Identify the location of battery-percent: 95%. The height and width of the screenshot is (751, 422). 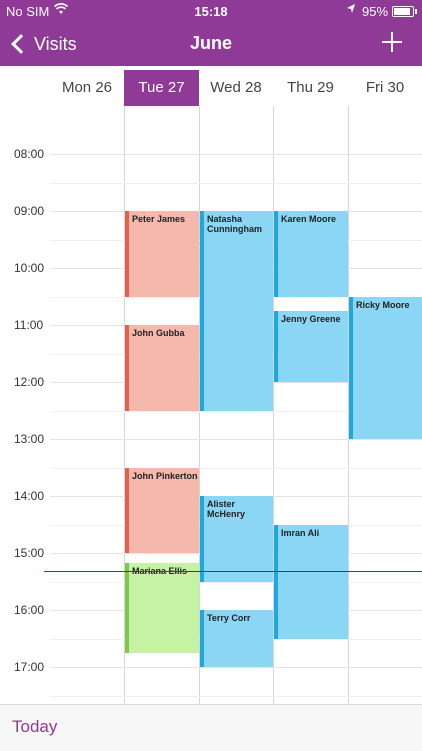
(375, 11).